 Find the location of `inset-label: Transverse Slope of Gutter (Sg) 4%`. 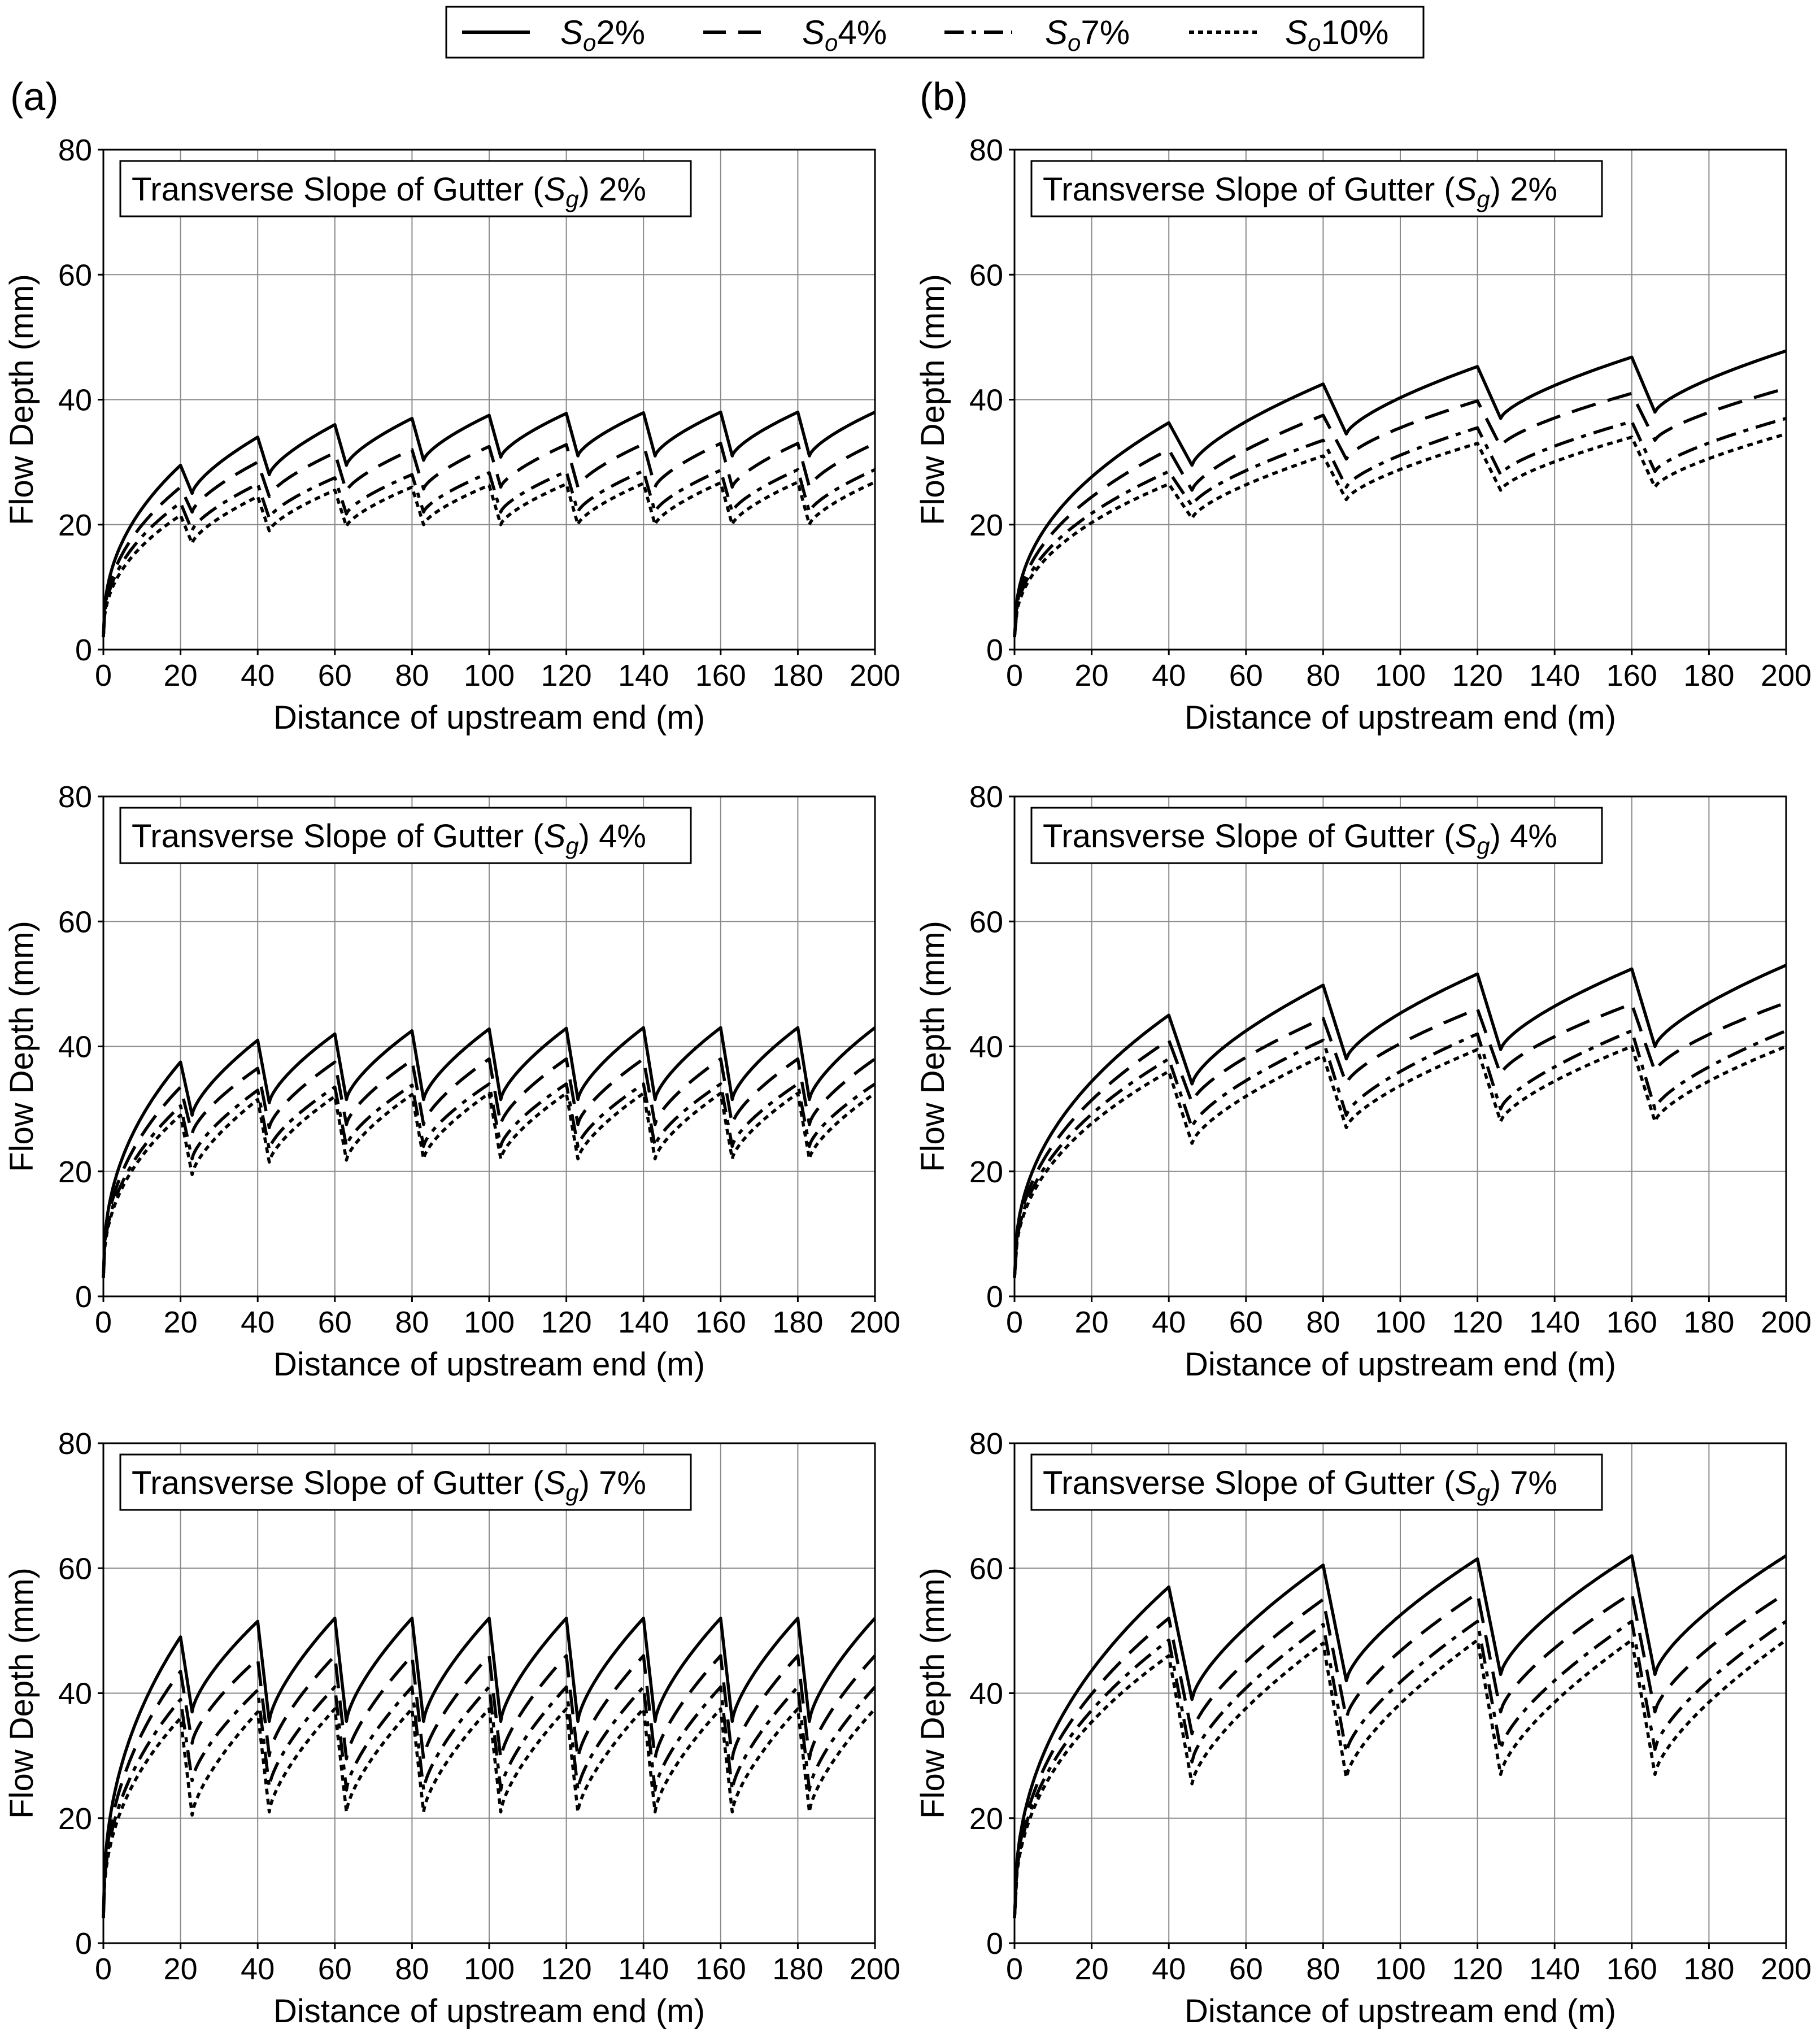

inset-label: Transverse Slope of Gutter (Sg) 4% is located at coordinates (1316, 835).